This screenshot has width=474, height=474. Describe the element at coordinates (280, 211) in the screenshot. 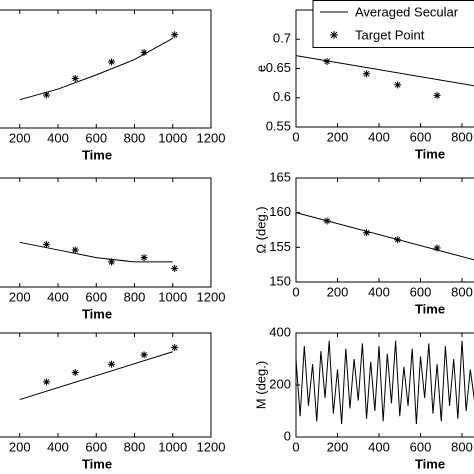

I see `y-tick-label: 160` at that location.